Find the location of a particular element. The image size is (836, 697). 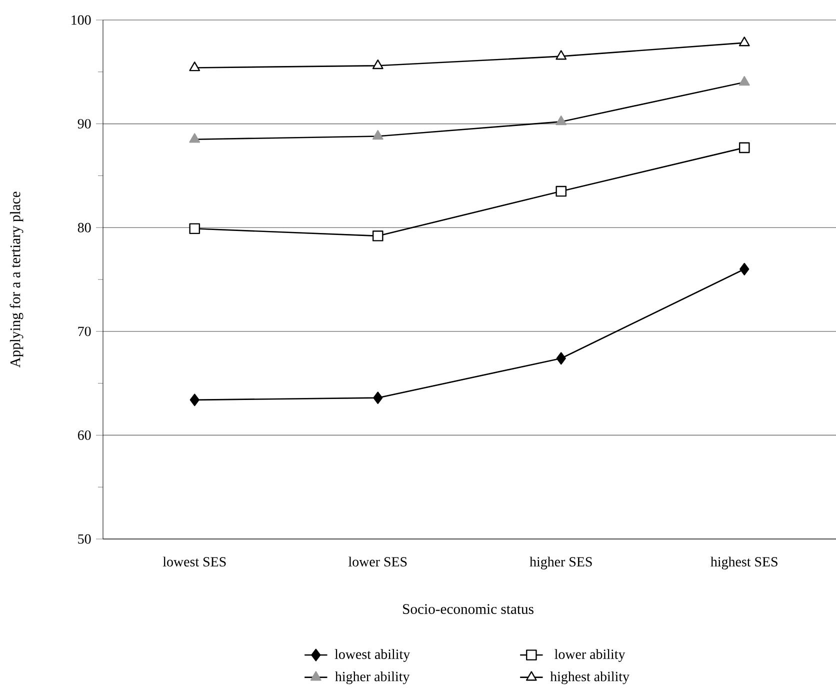

y-tick-label: 90 is located at coordinates (84, 124).